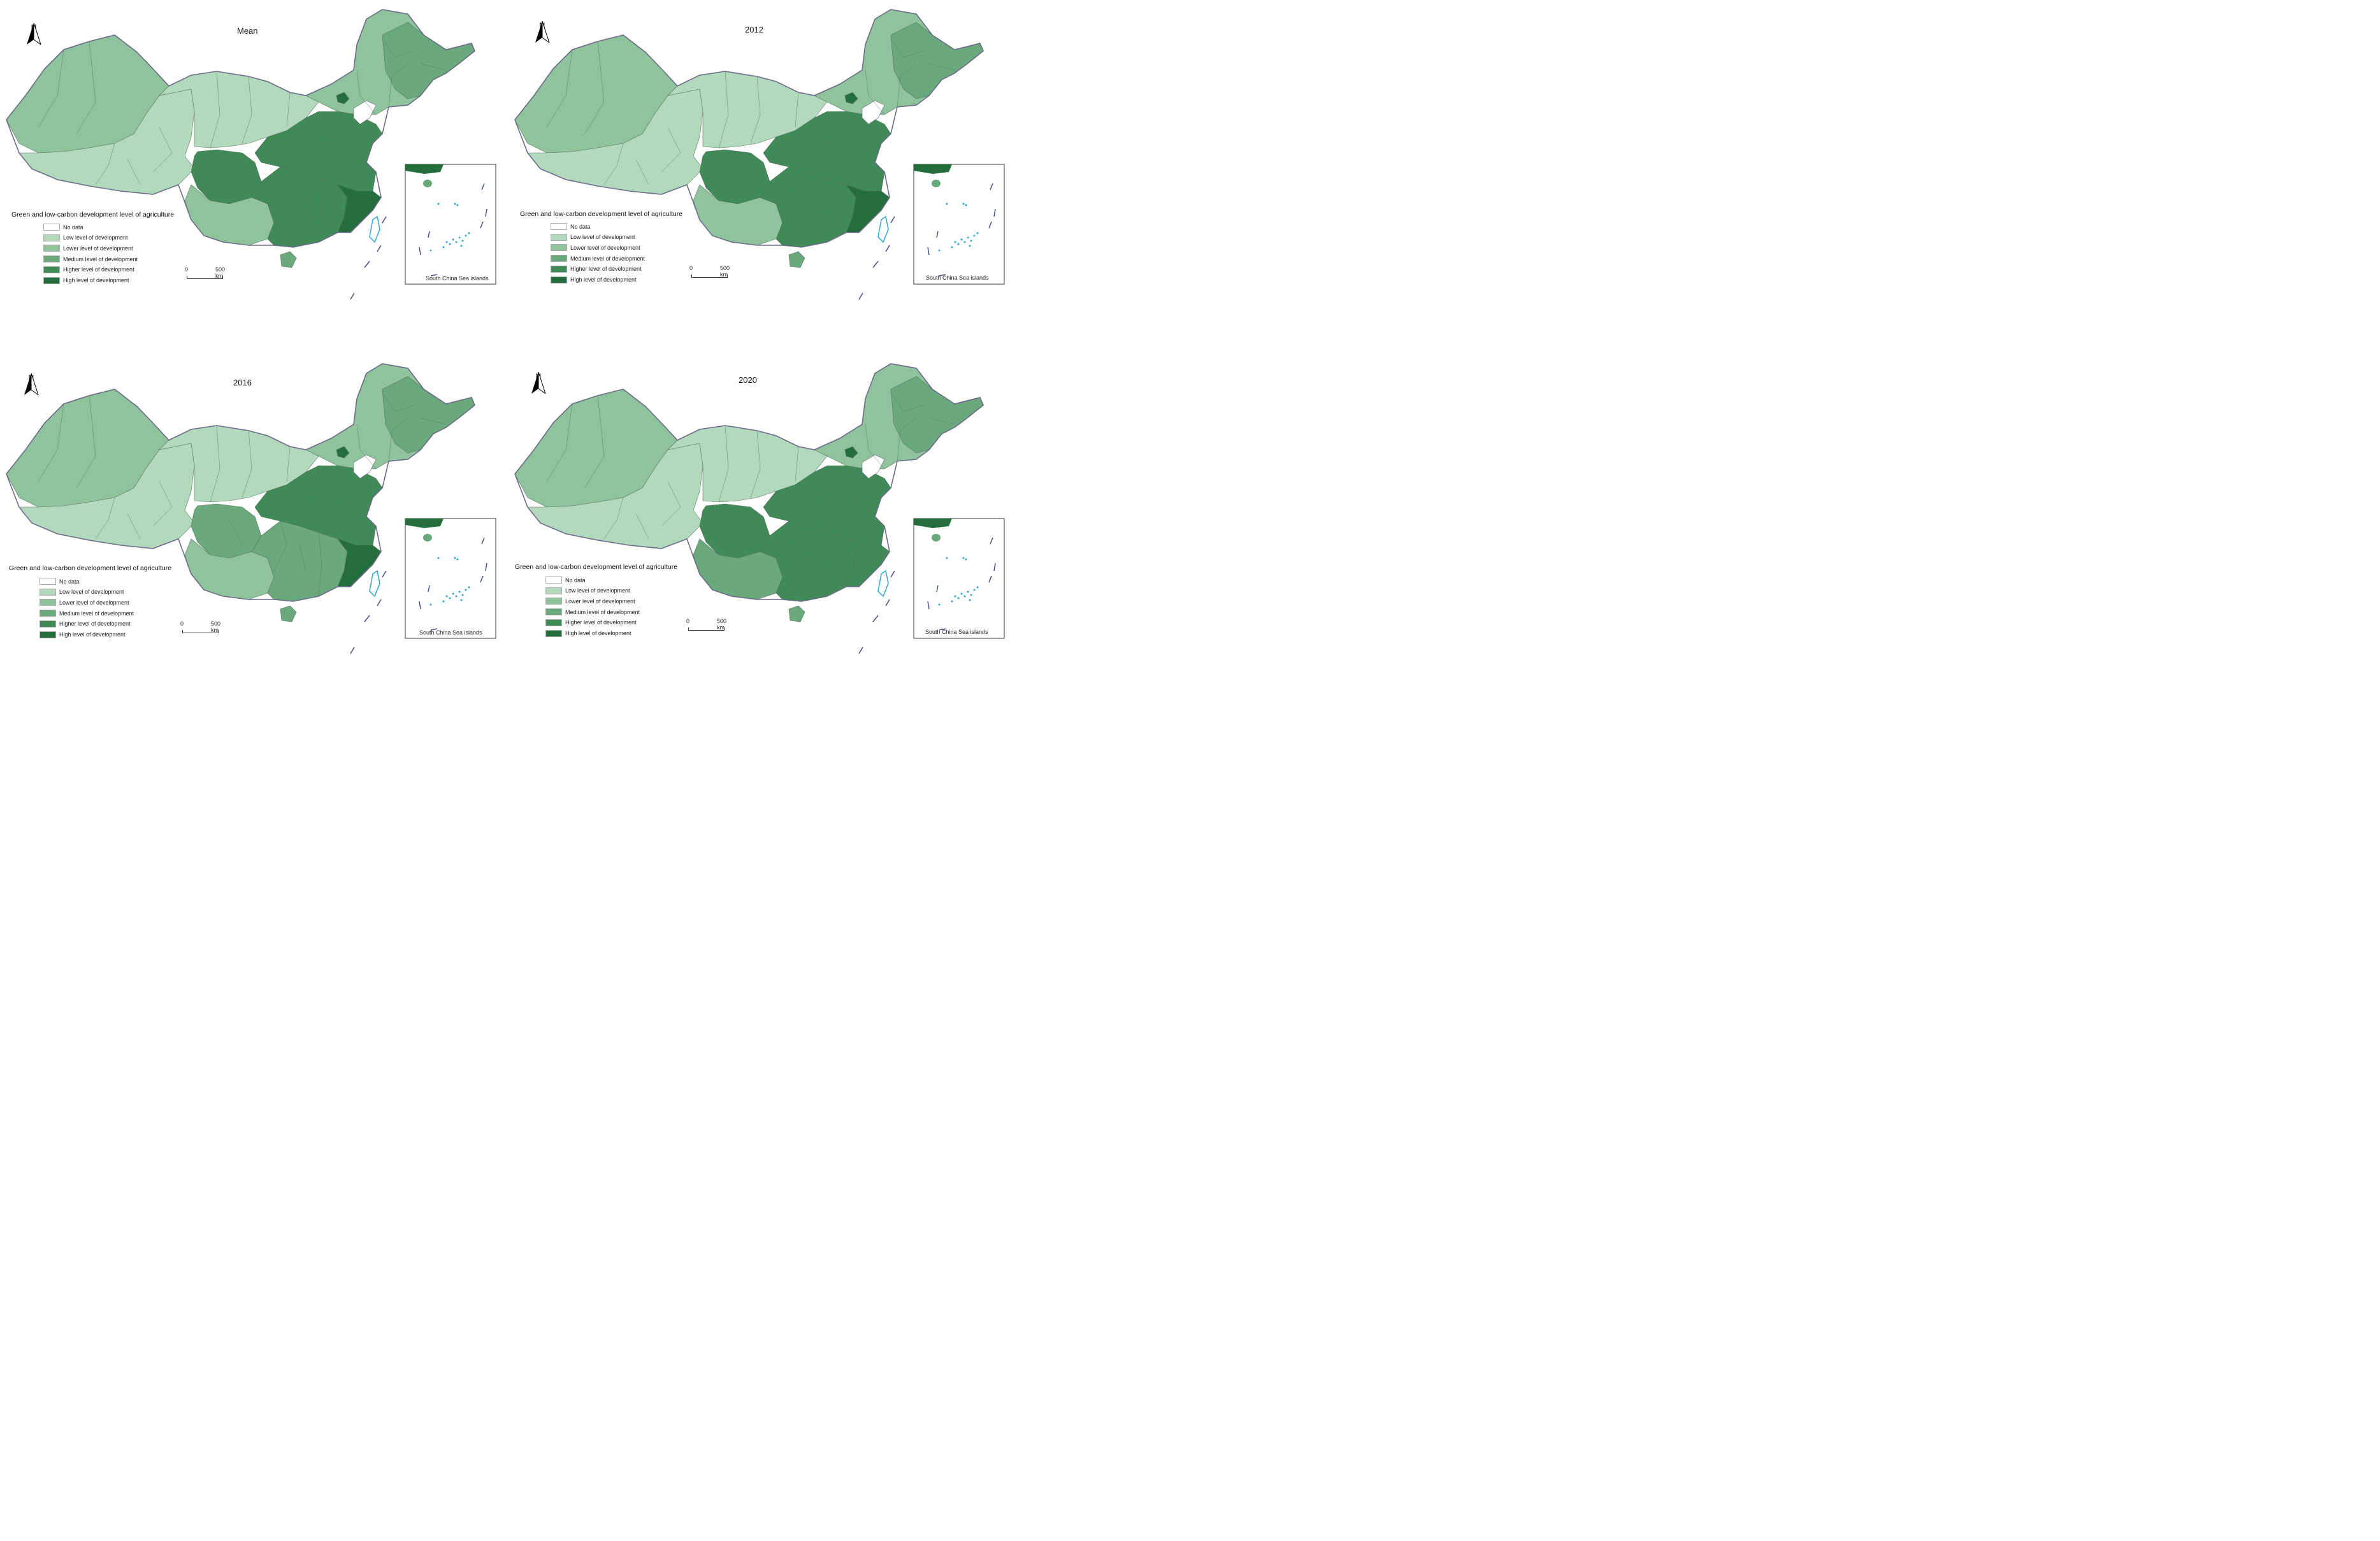 The width and height of the screenshot is (2380, 1541). Describe the element at coordinates (33, 34) in the screenshot. I see `north-arrow: N` at that location.